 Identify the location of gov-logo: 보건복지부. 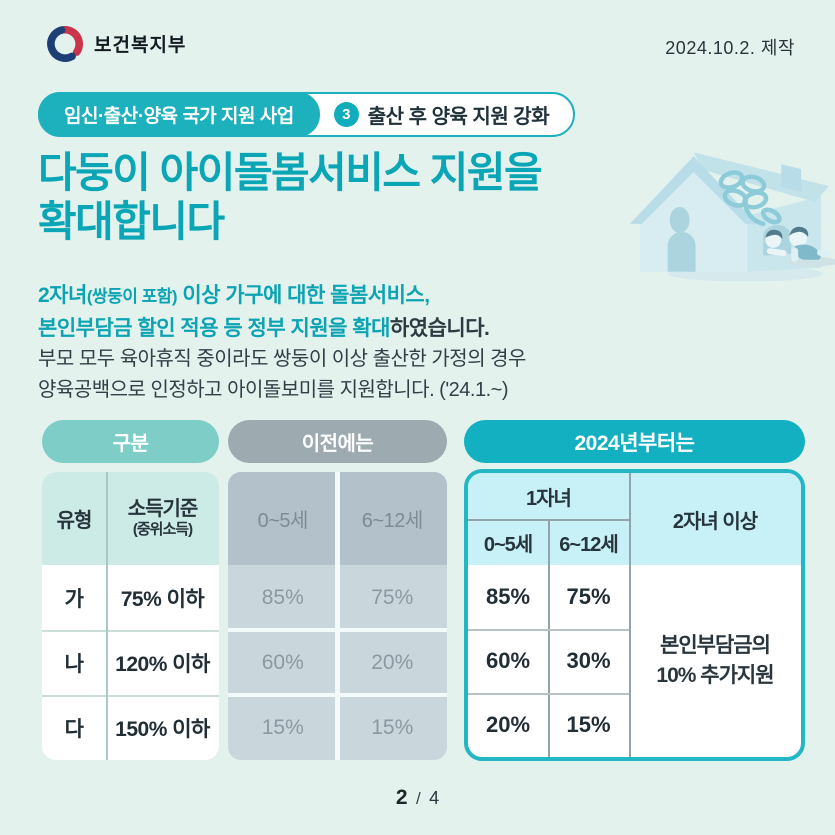
(116, 43).